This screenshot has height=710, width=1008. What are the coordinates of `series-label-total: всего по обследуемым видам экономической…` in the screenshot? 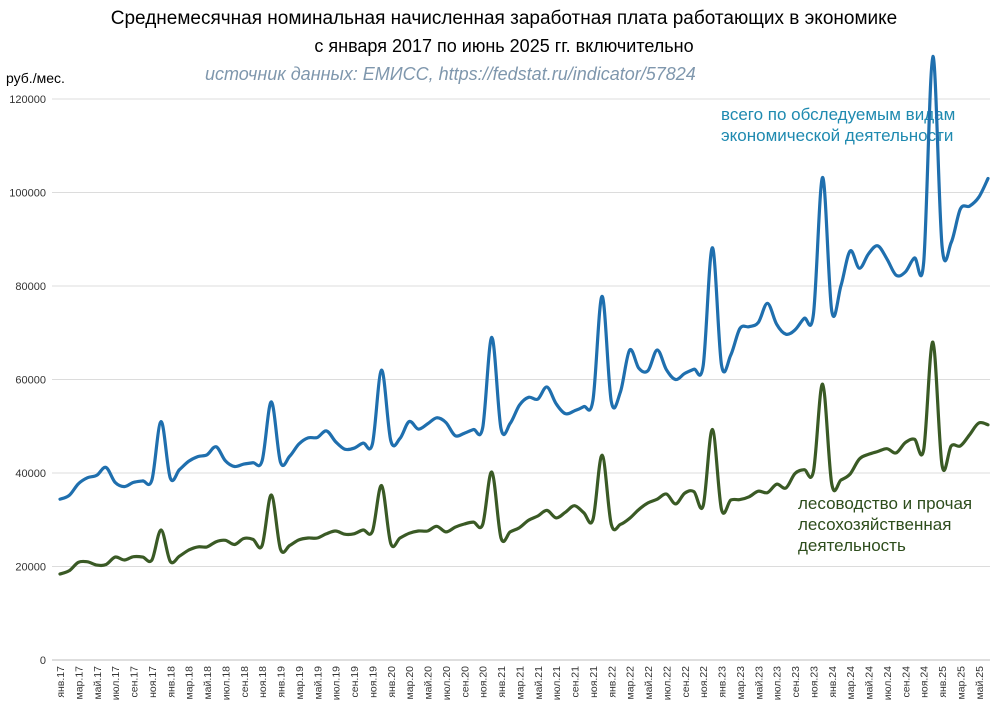 It's located at (838, 125).